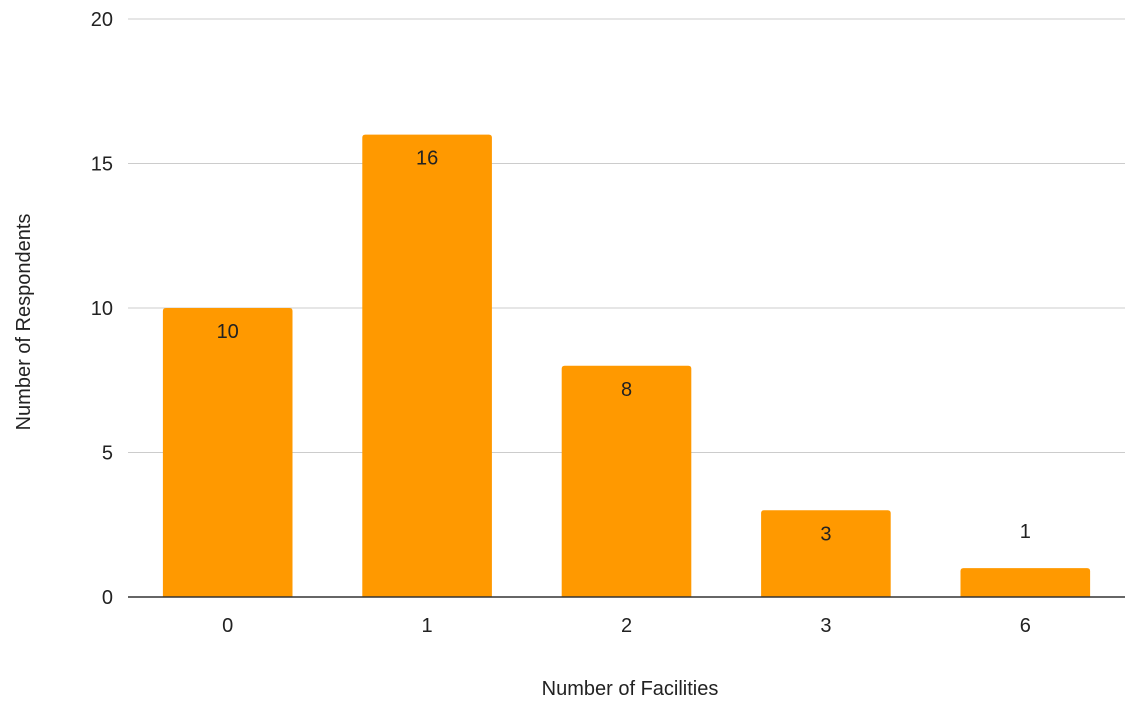 Image resolution: width=1125 pixels, height=702 pixels. What do you see at coordinates (102, 20) in the screenshot?
I see `y-tick-label: 20` at bounding box center [102, 20].